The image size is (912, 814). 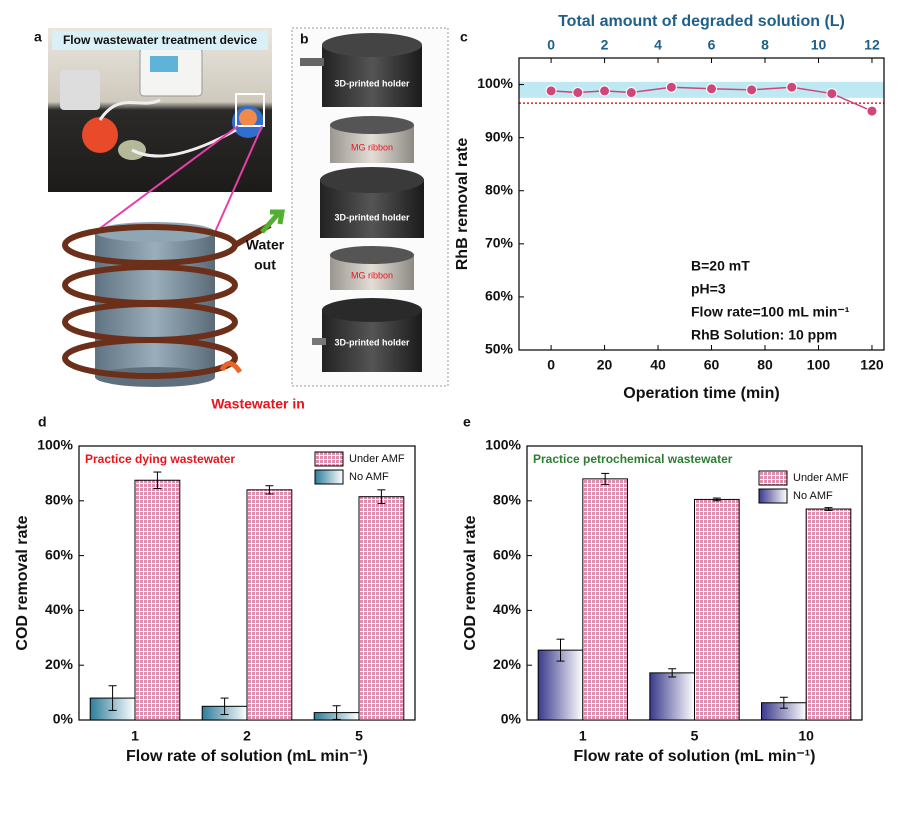 What do you see at coordinates (658, 365) in the screenshot?
I see `x-tick-label: 40` at bounding box center [658, 365].